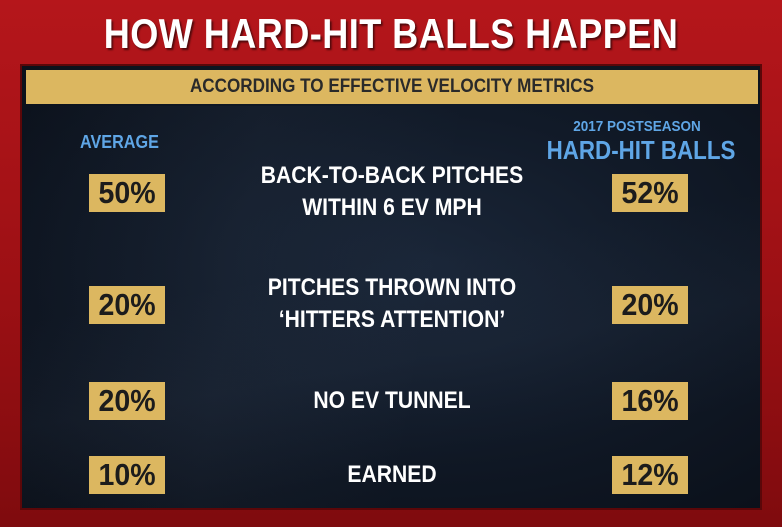 The height and width of the screenshot is (527, 782). What do you see at coordinates (650, 193) in the screenshot?
I see `postseason-value-back-to-back: 52%` at bounding box center [650, 193].